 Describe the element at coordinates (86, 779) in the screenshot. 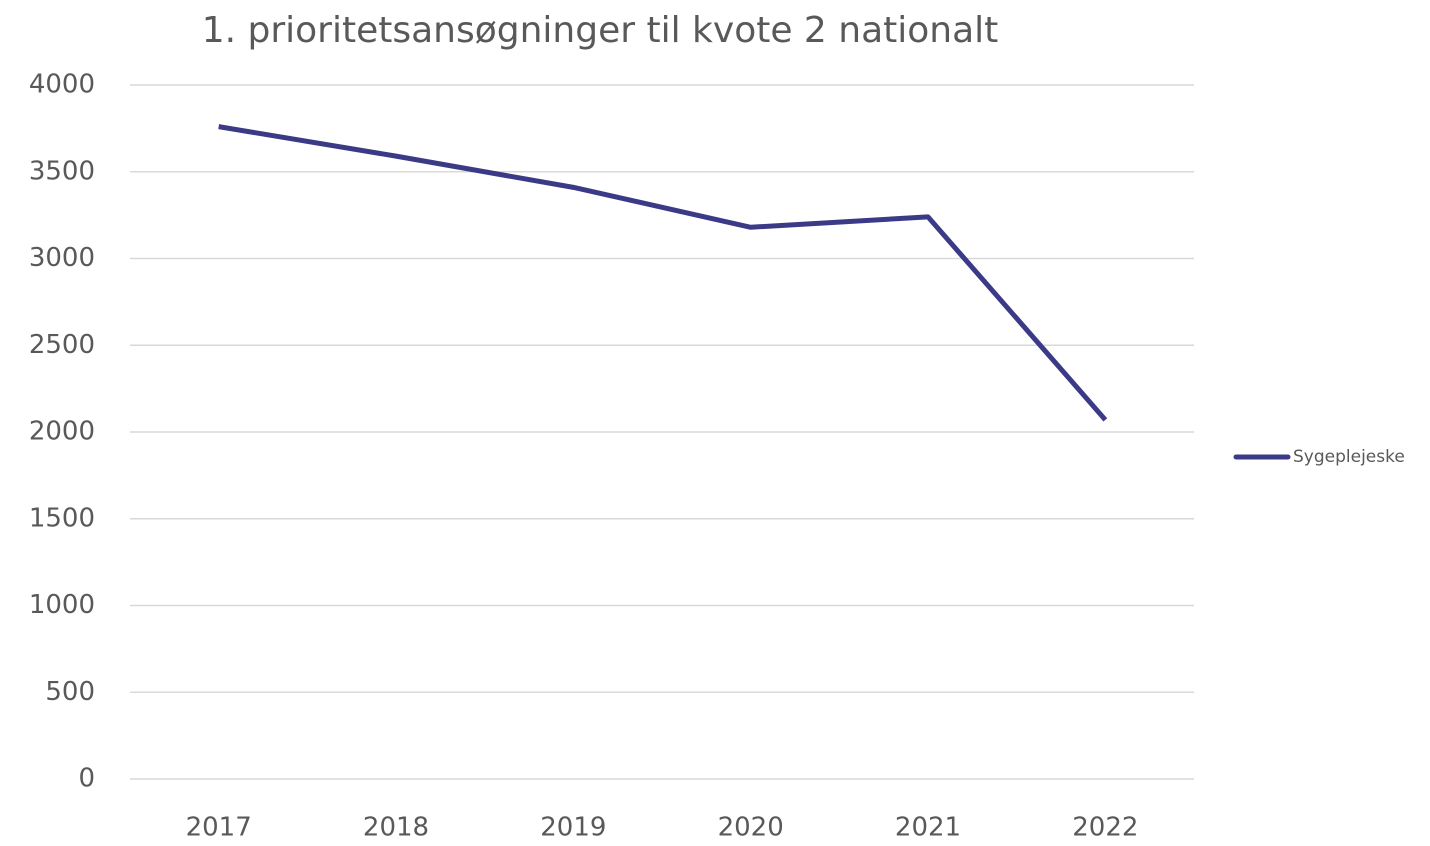

I see `y-tick-label: 0` at that location.